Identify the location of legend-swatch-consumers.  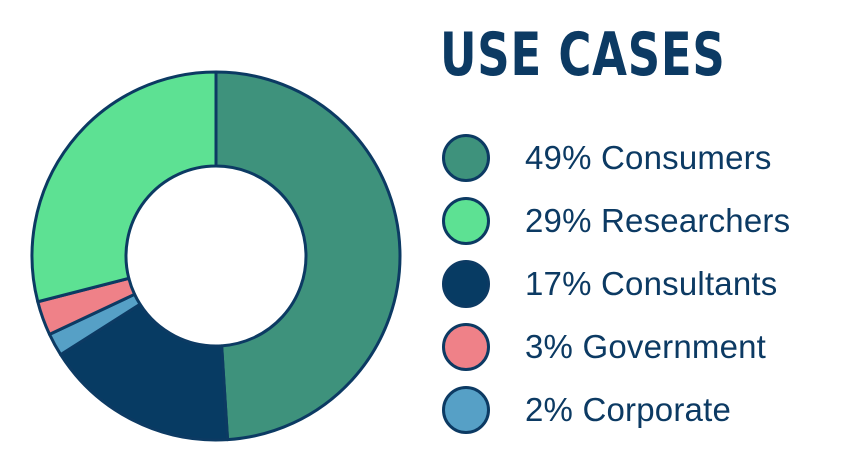
(466, 157).